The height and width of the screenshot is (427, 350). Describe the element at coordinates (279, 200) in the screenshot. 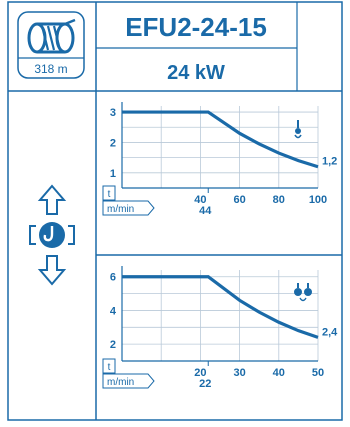

I see `x-tick-label: 80` at that location.